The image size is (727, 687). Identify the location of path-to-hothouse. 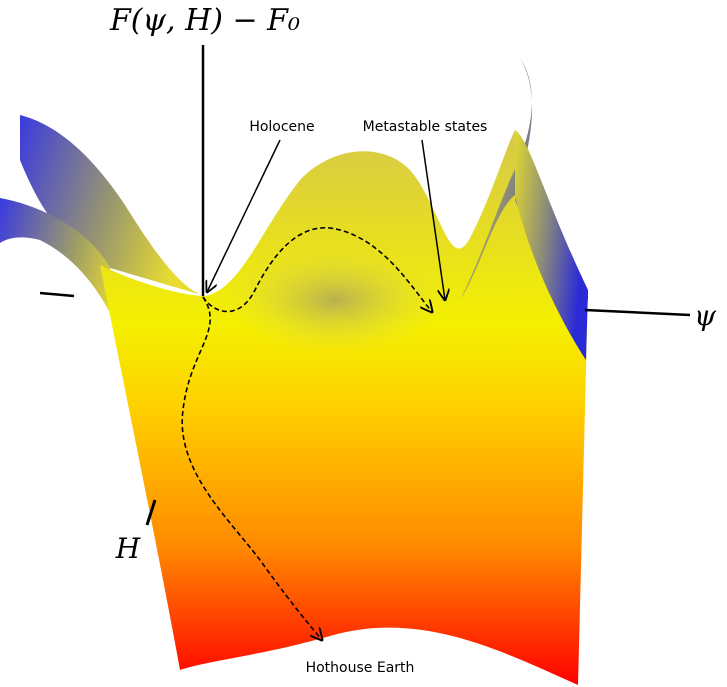
(251, 468).